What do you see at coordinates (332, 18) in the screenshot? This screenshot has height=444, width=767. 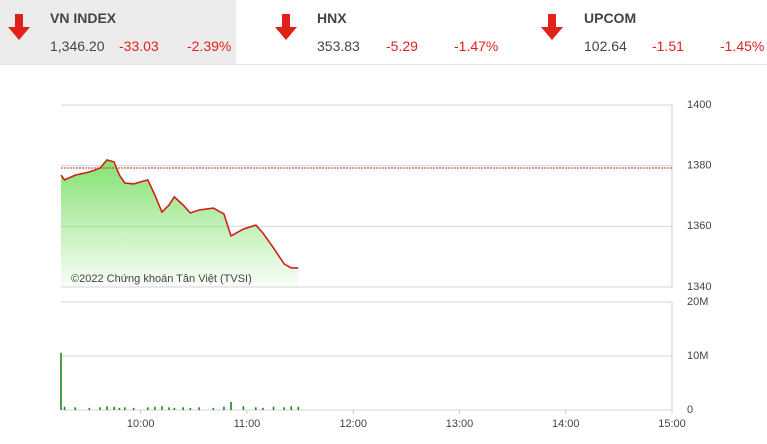 I see `index-name: HNX` at bounding box center [332, 18].